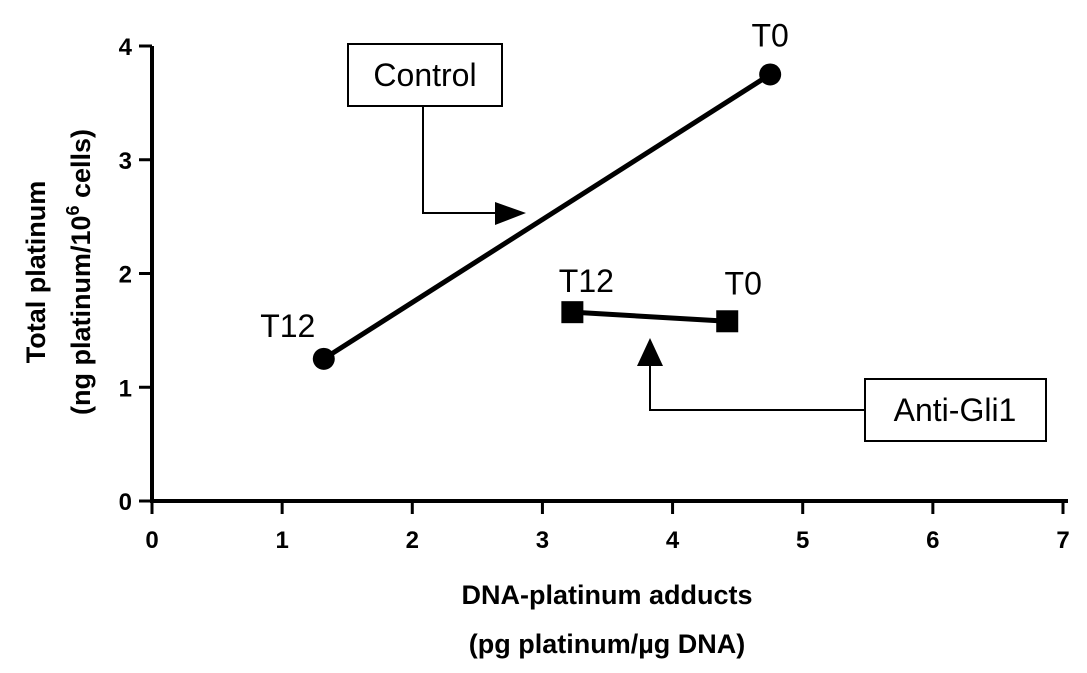 Image resolution: width=1087 pixels, height=673 pixels. What do you see at coordinates (650, 352) in the screenshot?
I see `anti-gli1-arrow-head` at bounding box center [650, 352].